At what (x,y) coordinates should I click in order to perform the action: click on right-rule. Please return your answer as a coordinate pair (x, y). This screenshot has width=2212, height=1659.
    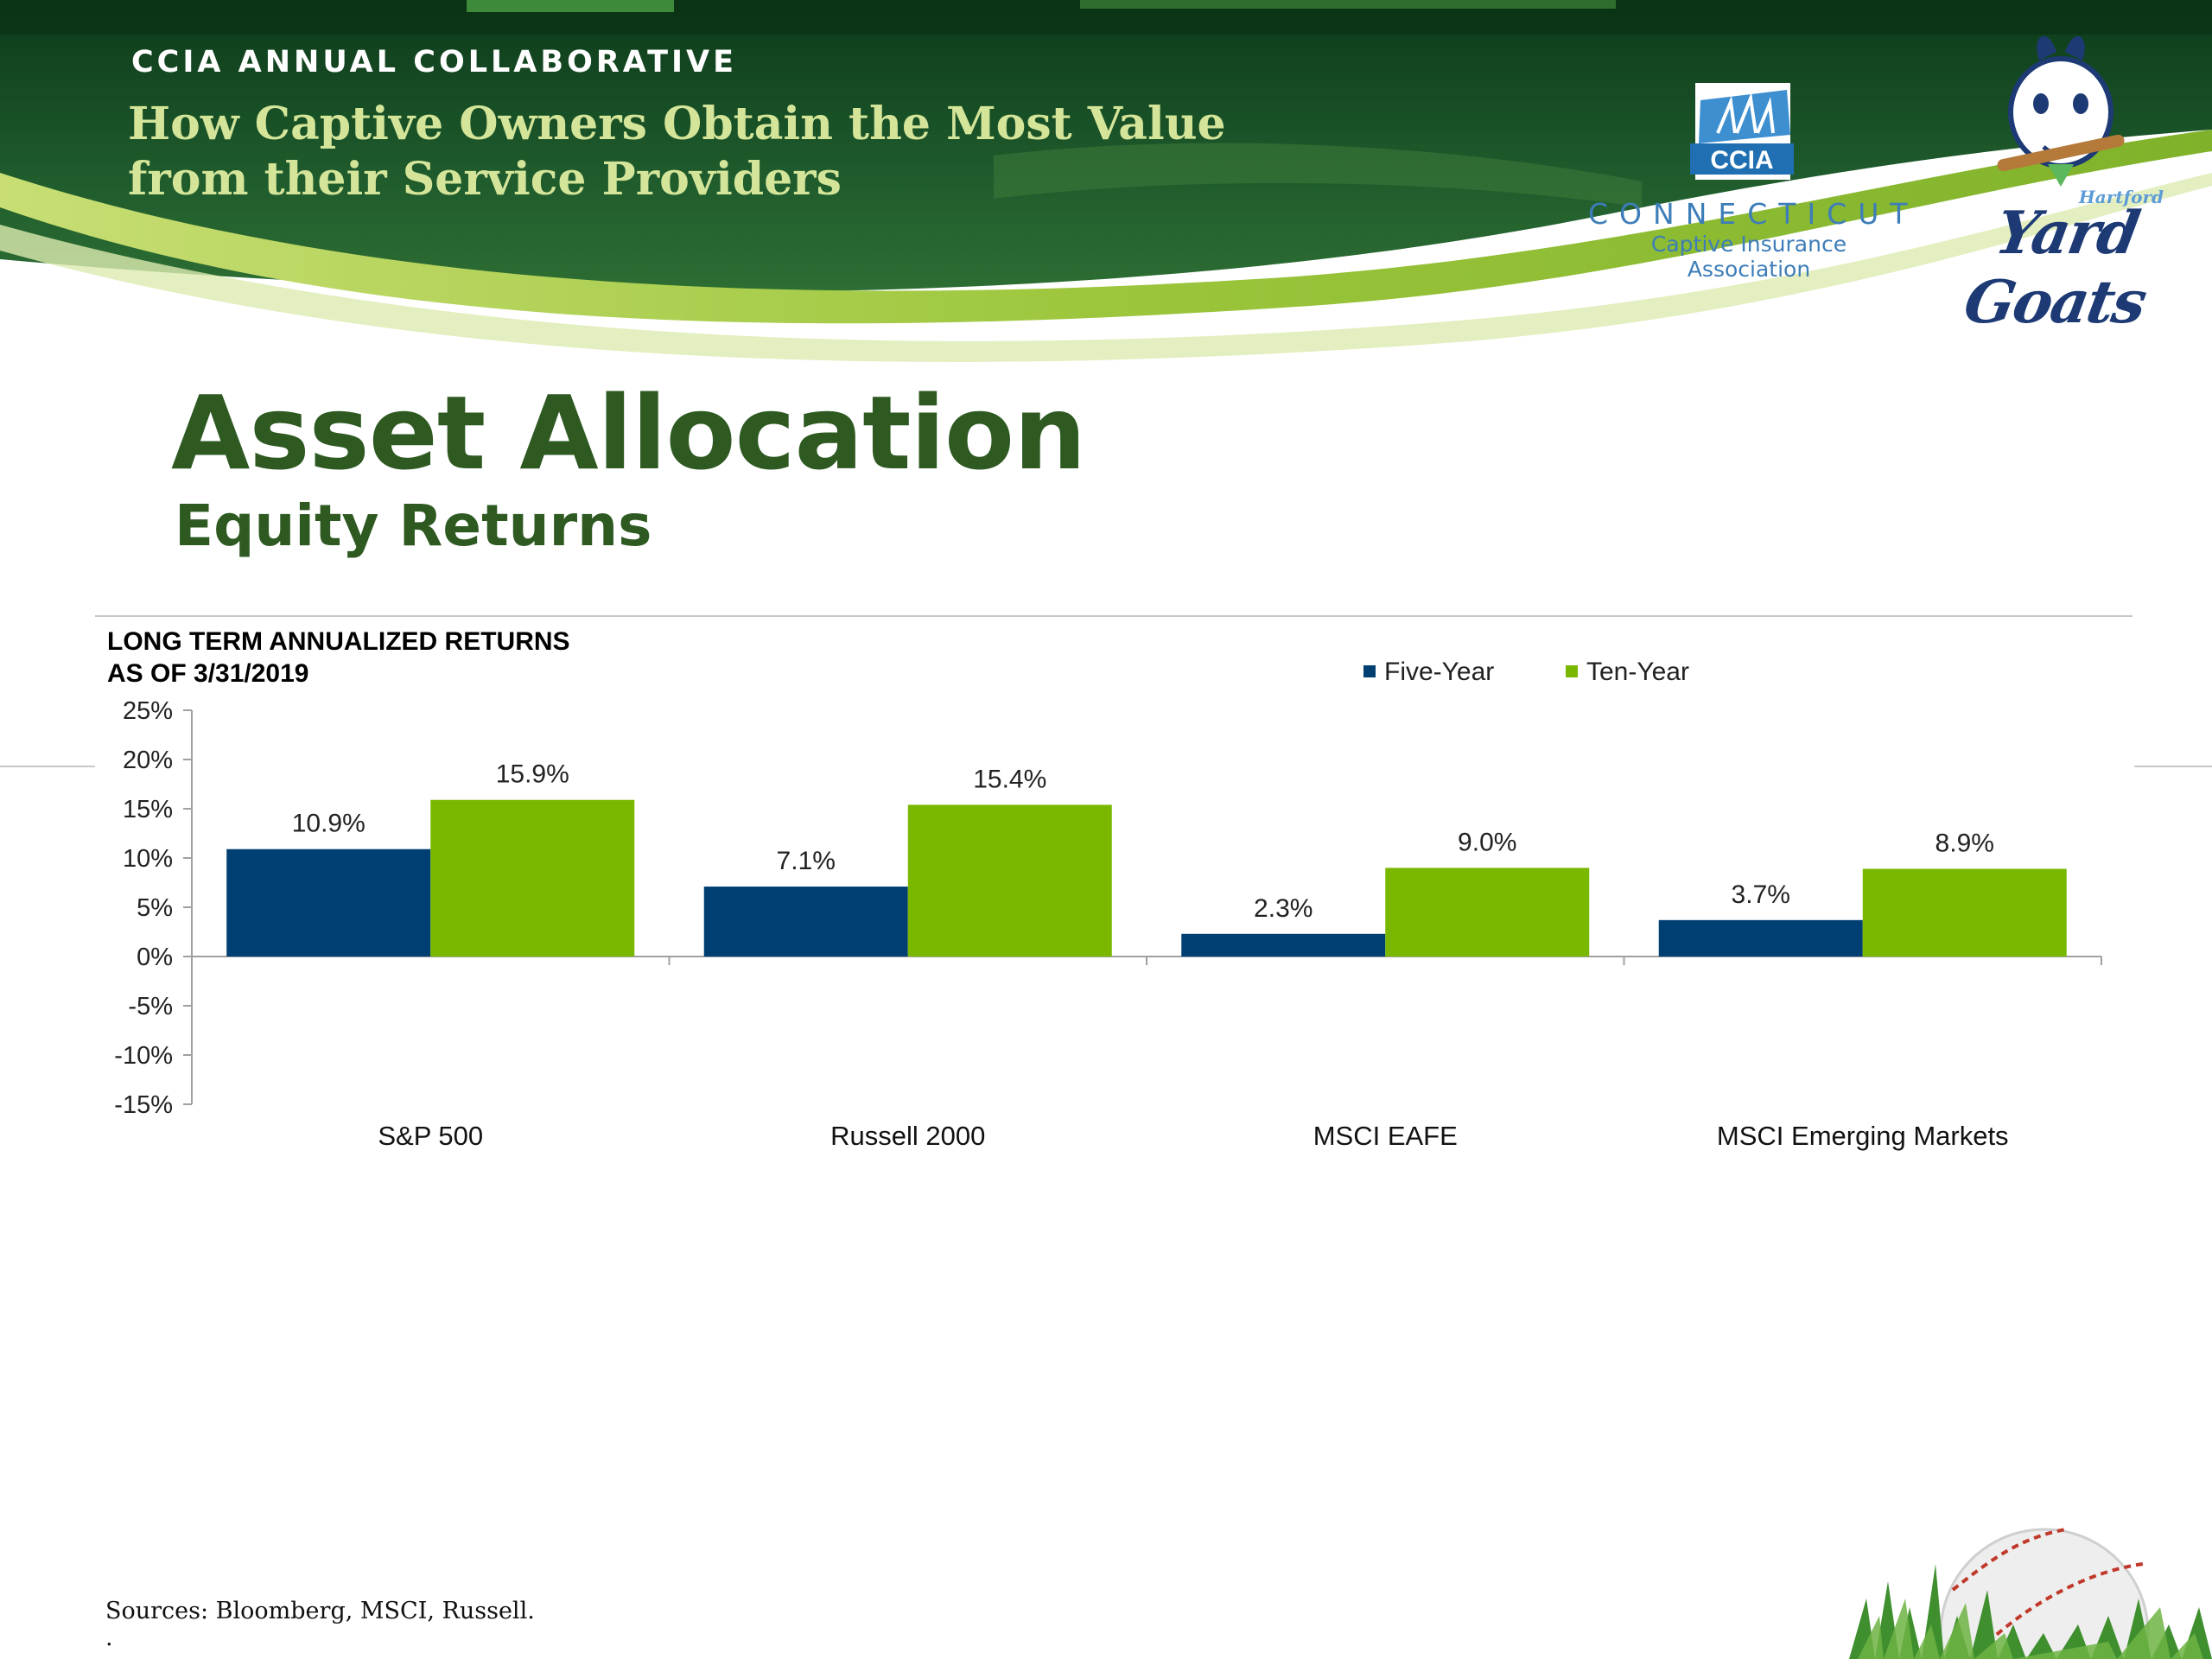
    Looking at the image, I should click on (2173, 766).